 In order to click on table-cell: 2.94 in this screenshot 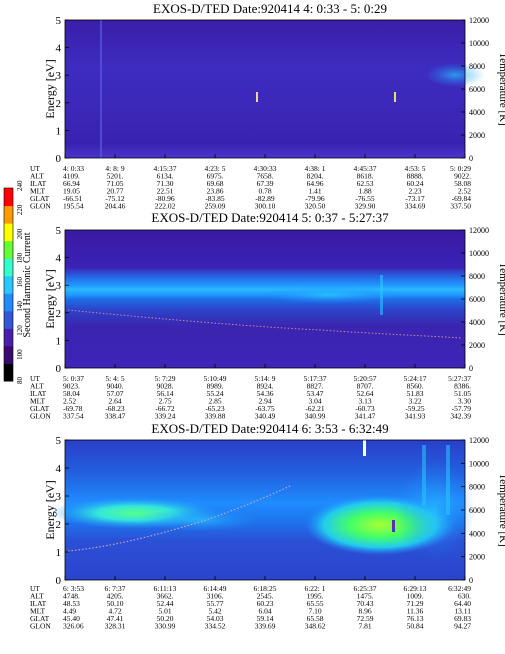, I will do `click(264, 401)`.